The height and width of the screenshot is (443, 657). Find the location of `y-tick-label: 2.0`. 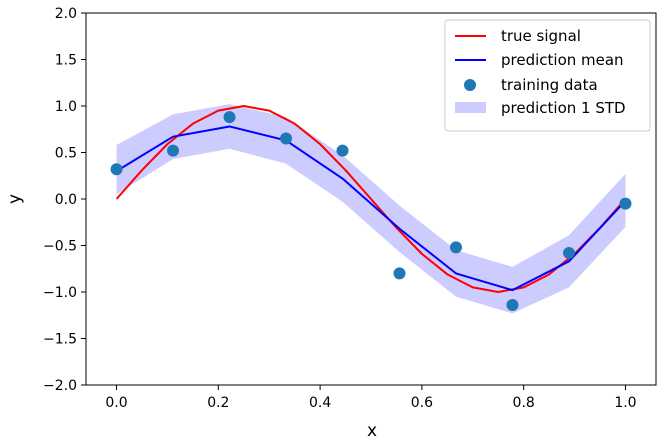

y-tick-label: 2.0 is located at coordinates (66, 14).